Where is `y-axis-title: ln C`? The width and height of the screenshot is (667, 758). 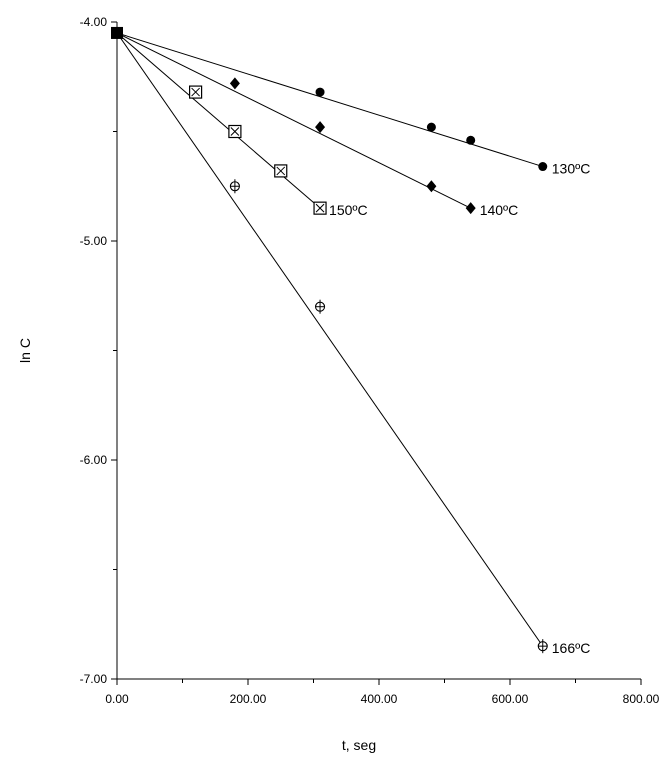
y-axis-title: ln C is located at coordinates (25, 350).